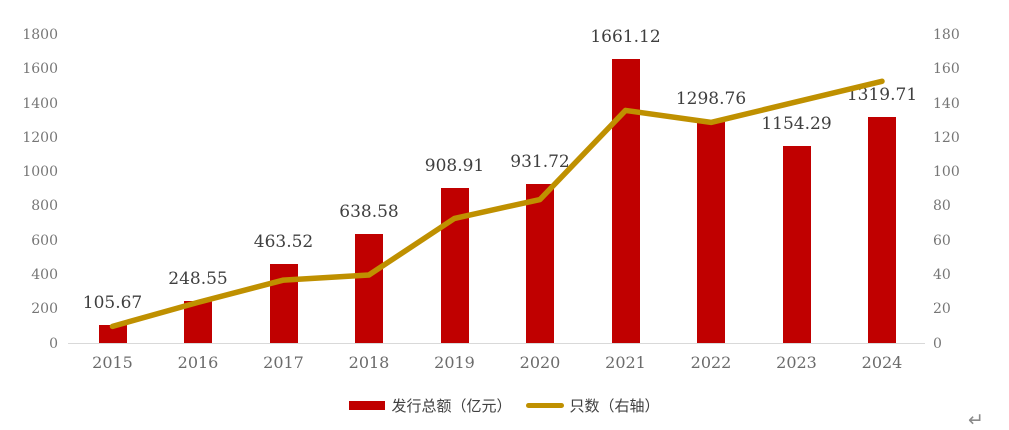 Image resolution: width=1009 pixels, height=430 pixels. What do you see at coordinates (882, 95) in the screenshot?
I see `bar-value-label-2024: 1319.71` at bounding box center [882, 95].